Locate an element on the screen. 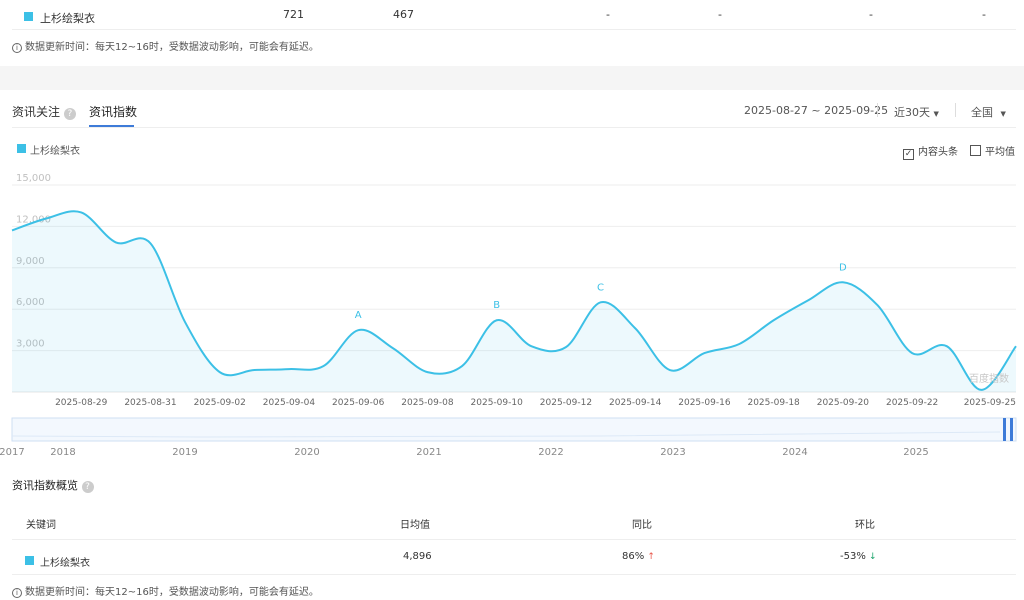 This screenshot has width=1024, height=600. checkbox: 平均值 is located at coordinates (992, 151).